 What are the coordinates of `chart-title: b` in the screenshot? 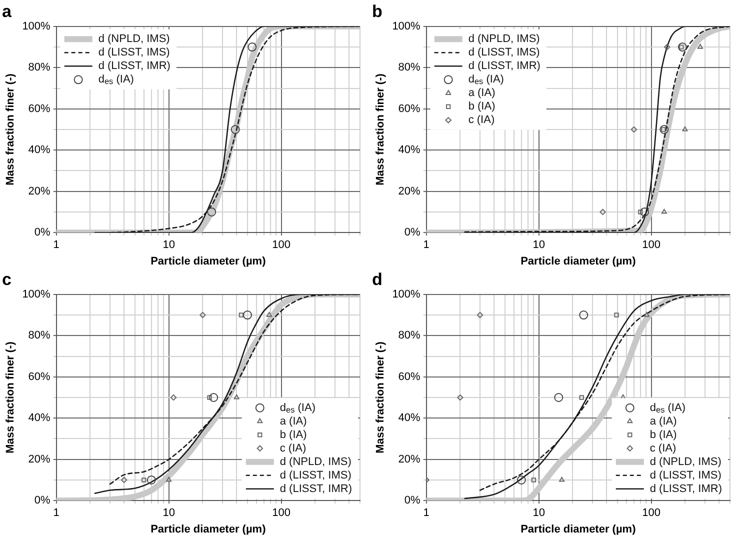 It's located at (377, 11).